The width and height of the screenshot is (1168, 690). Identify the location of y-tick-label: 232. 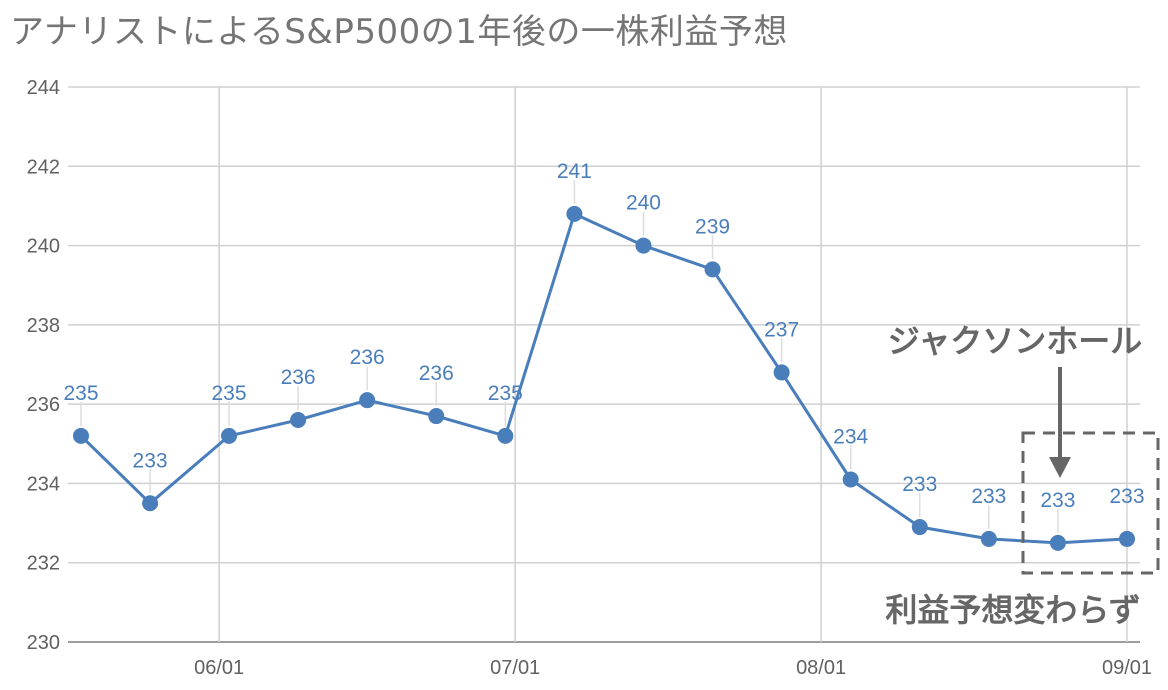
(43, 564).